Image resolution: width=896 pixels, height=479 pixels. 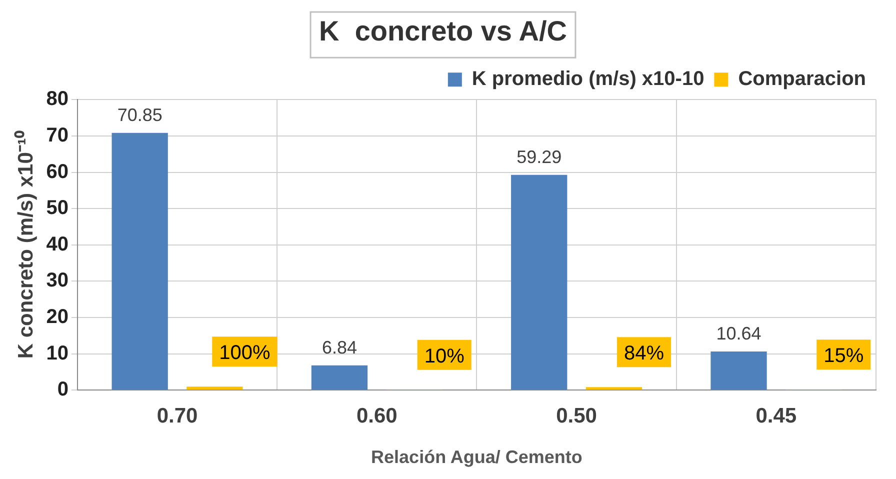 I want to click on x-tick-label: 0.70, so click(x=177, y=416).